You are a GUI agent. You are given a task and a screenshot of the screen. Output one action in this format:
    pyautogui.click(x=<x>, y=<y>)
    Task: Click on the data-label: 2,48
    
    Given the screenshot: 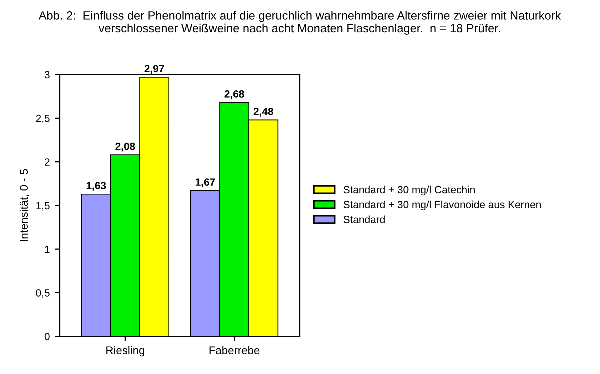 What is the action you would take?
    pyautogui.click(x=264, y=112)
    